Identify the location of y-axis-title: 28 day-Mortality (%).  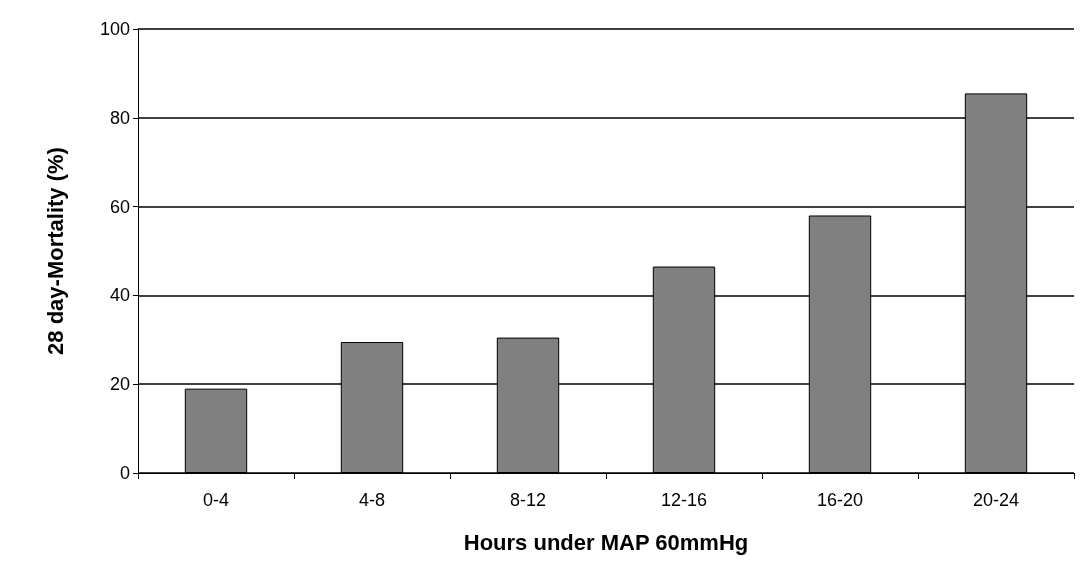
(55, 251).